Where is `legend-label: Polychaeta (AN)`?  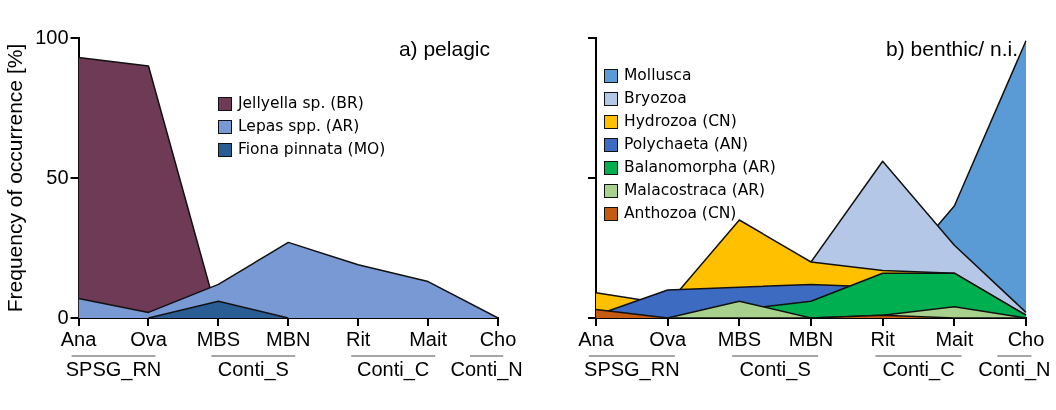
legend-label: Polychaeta (AN) is located at coordinates (686, 144).